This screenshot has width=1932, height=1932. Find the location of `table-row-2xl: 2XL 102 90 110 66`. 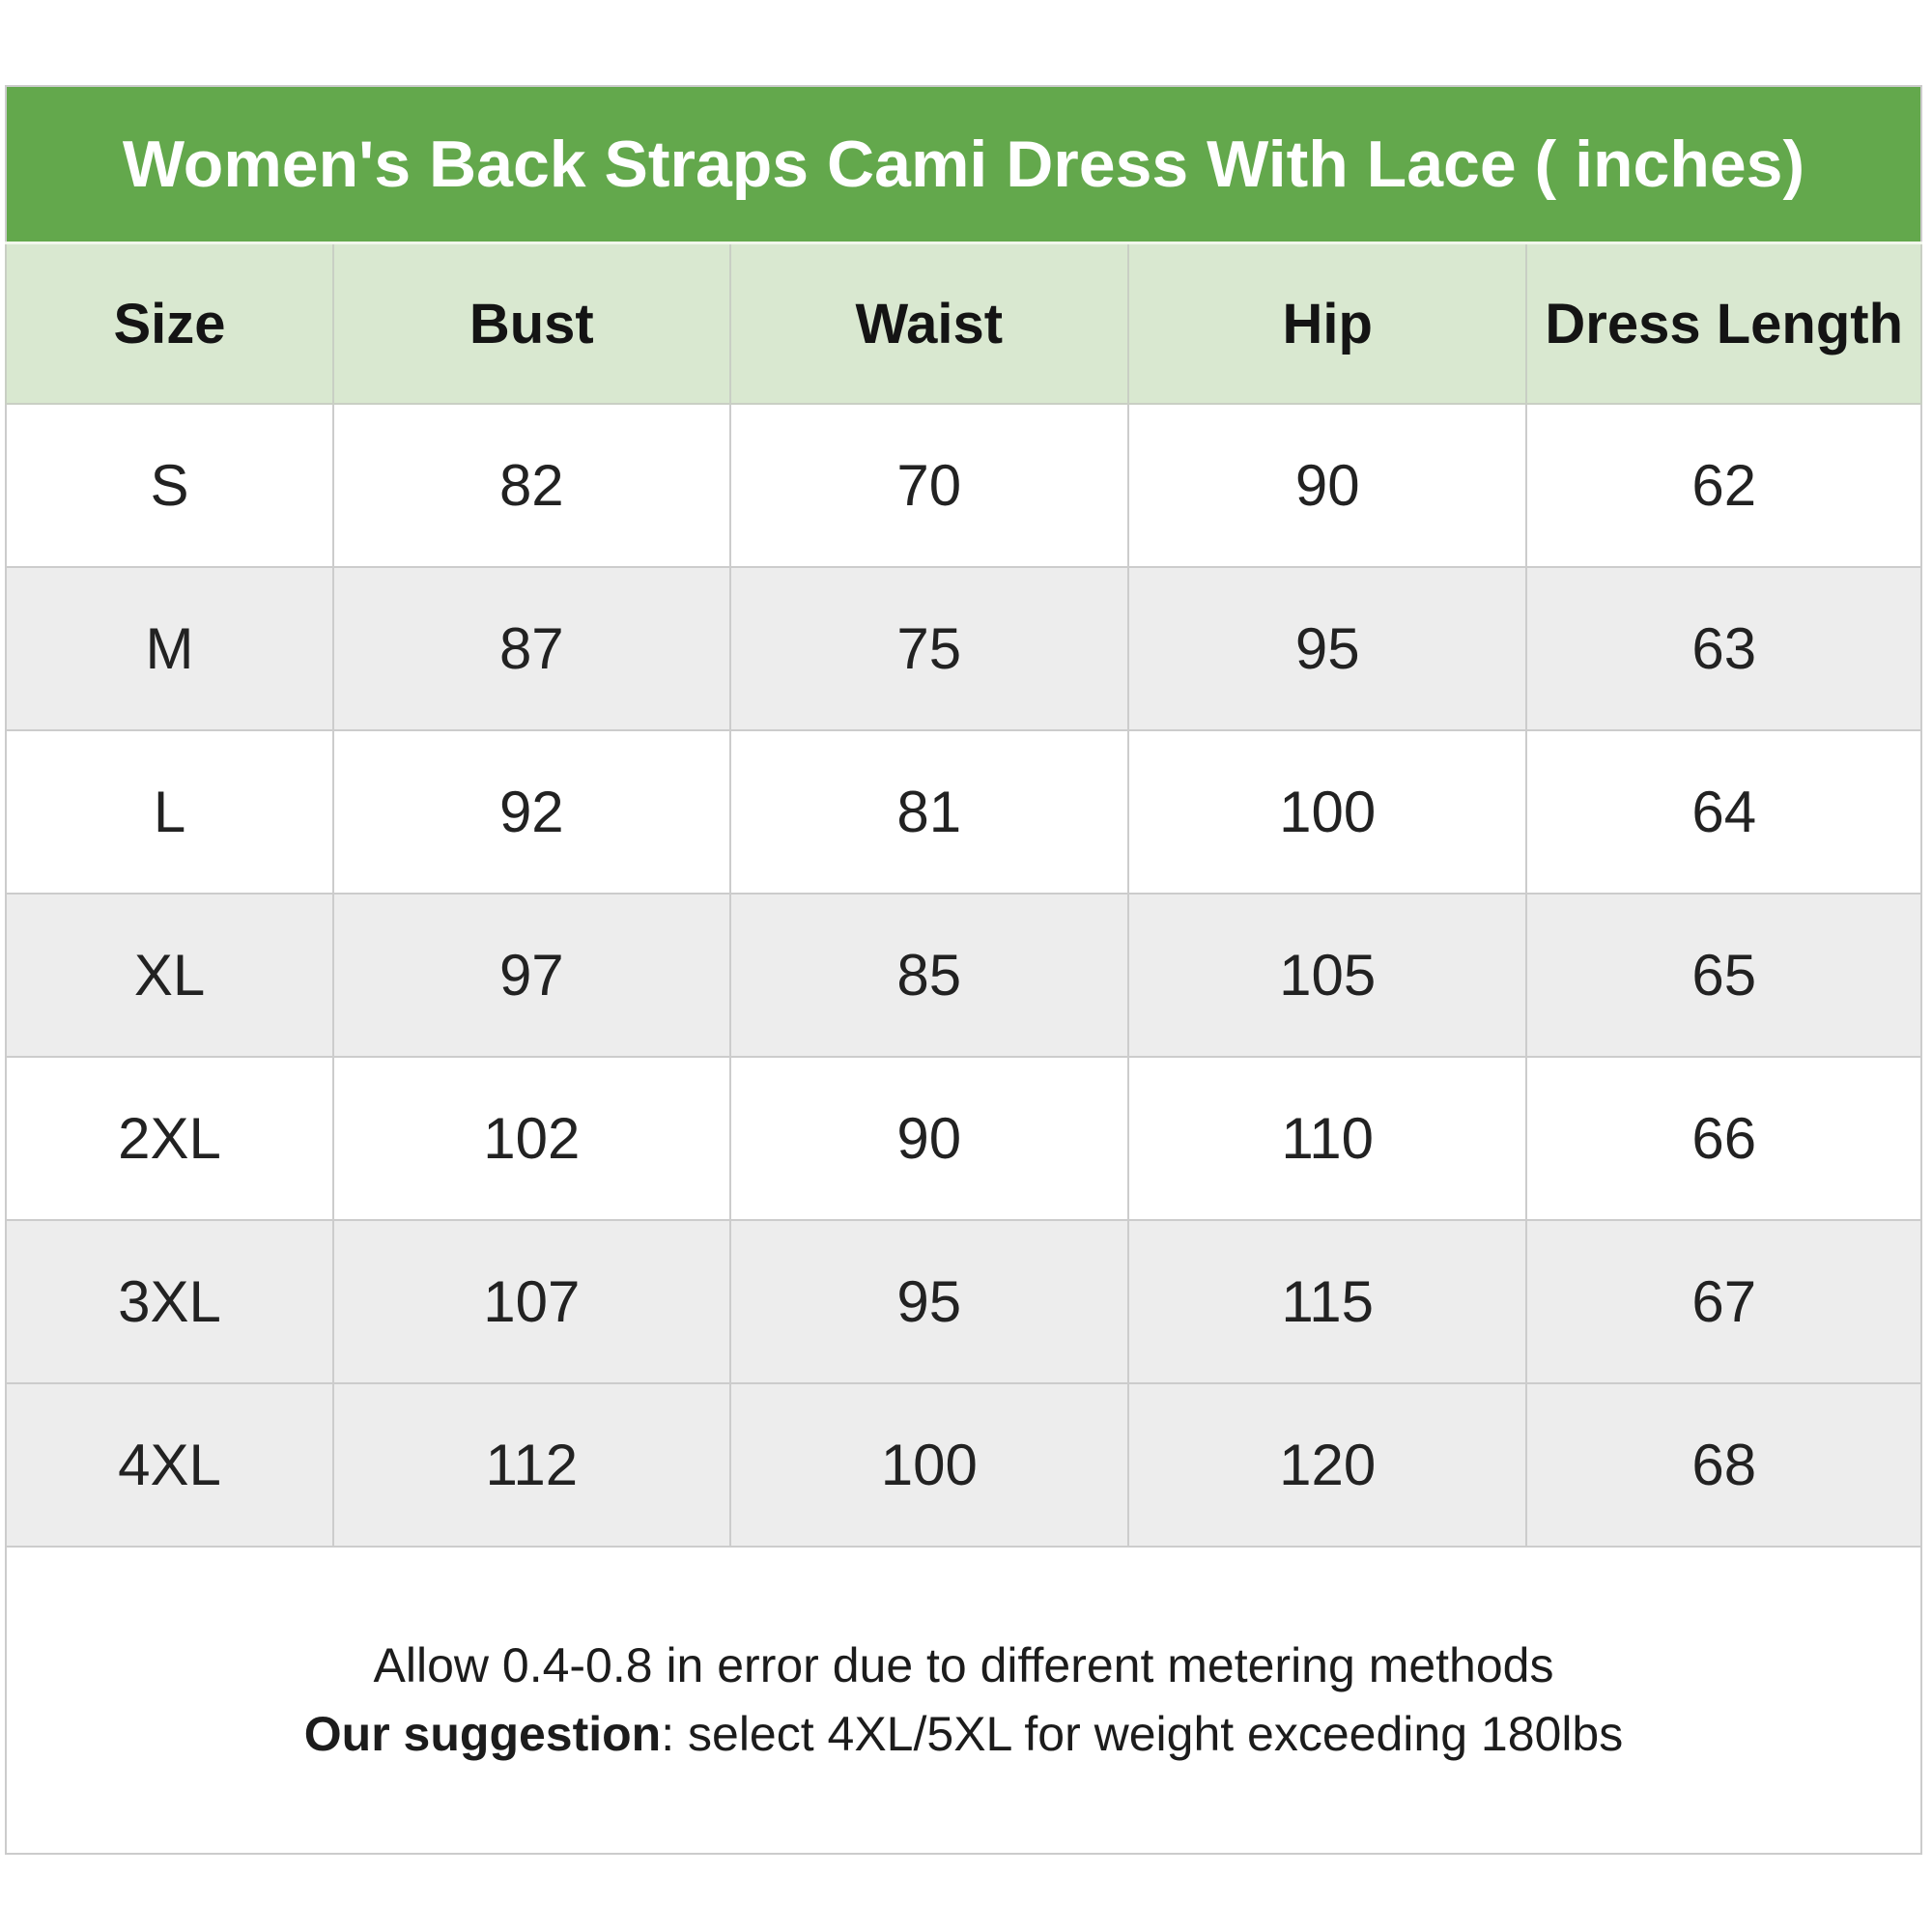

table-row-2xl: 2XL 102 90 110 66 is located at coordinates (963, 1138).